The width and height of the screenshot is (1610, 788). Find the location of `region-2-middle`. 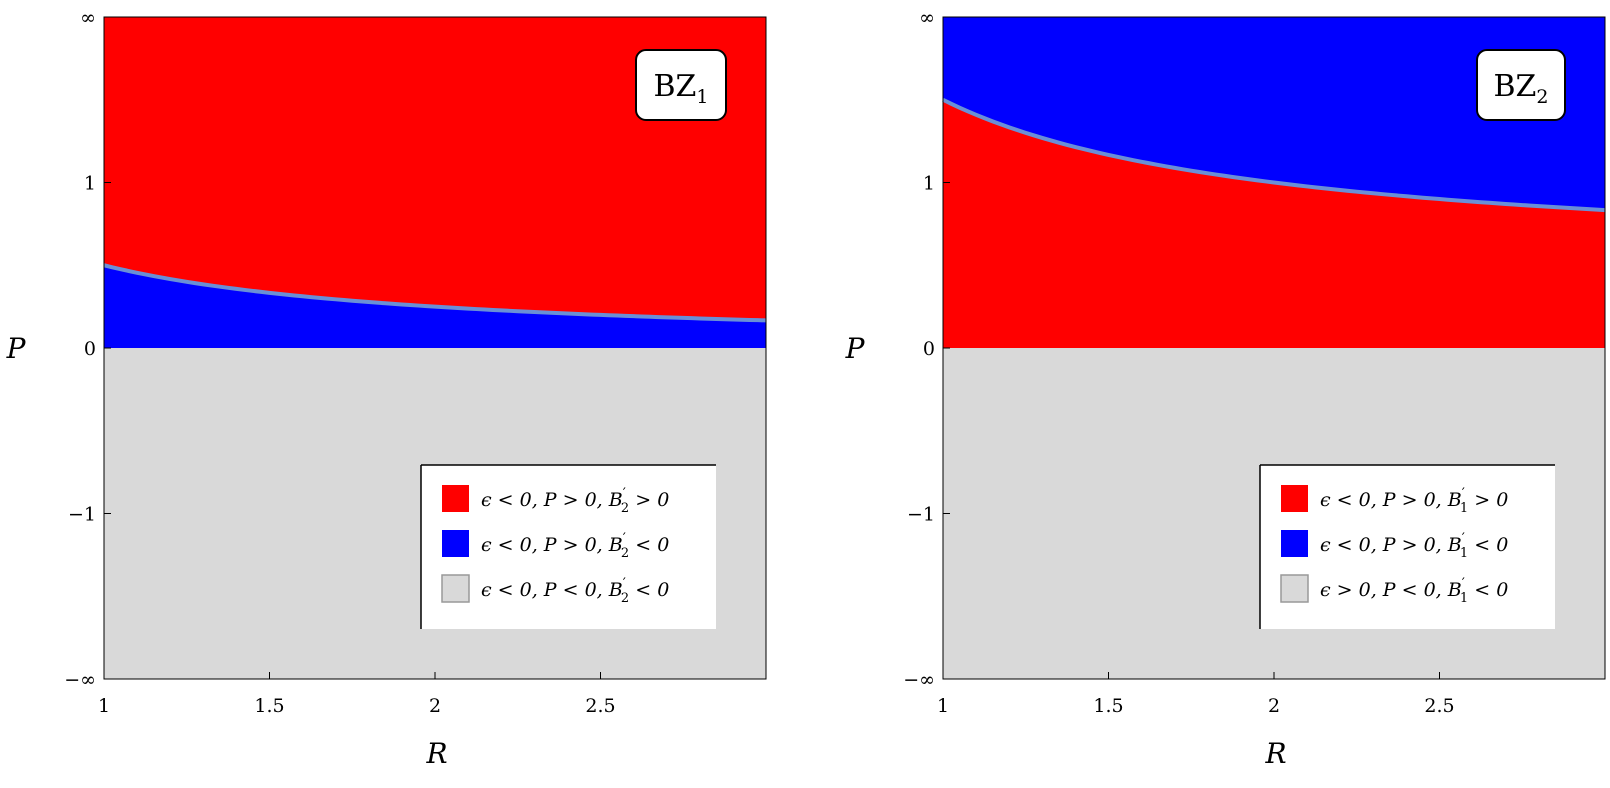

region-2-middle is located at coordinates (1274, 223).